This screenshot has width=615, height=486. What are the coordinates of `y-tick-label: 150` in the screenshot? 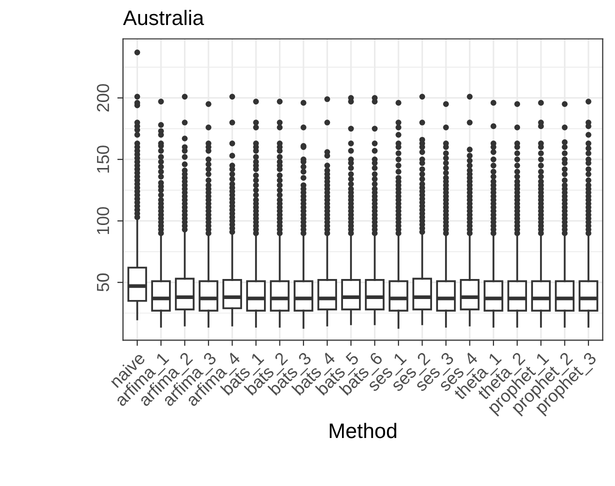 It's located at (103, 159).